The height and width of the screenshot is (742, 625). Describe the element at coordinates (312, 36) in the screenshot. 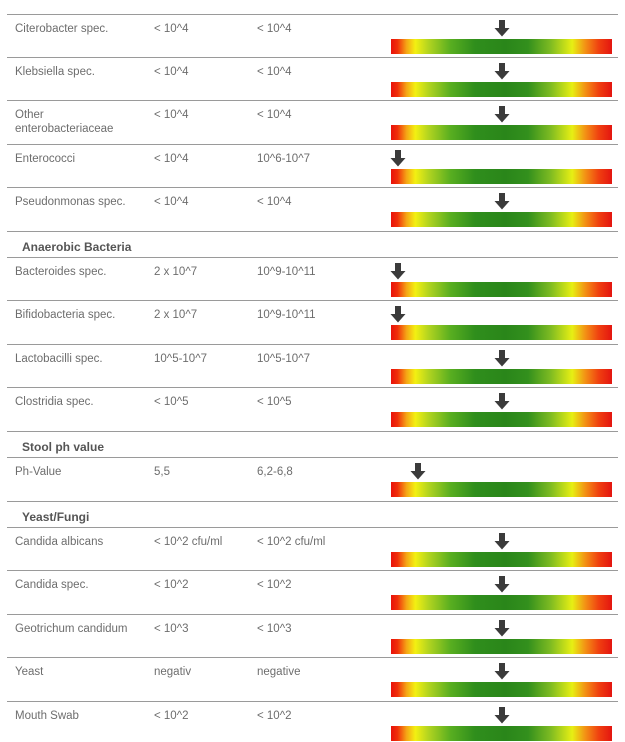

I see `table-row: Citerobacter spec. < 10^4 < 10^4` at that location.